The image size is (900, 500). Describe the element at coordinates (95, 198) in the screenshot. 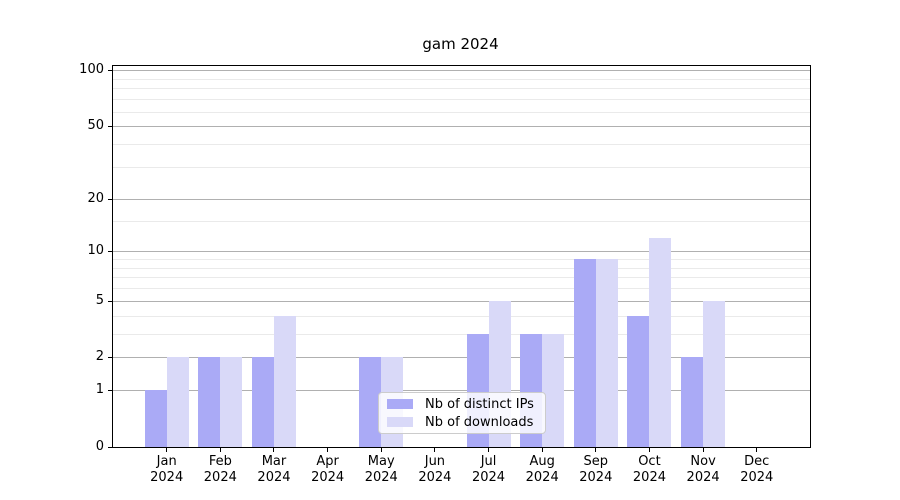

I see `y-tick-label: 20` at that location.